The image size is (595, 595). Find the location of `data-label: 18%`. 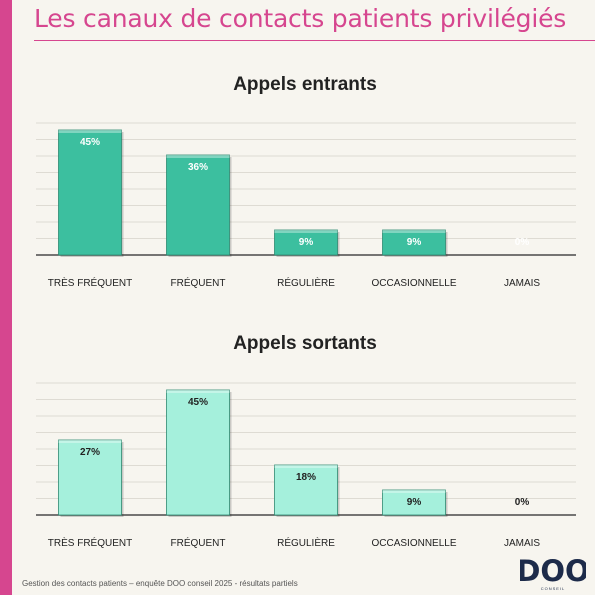

data-label: 18% is located at coordinates (306, 477).